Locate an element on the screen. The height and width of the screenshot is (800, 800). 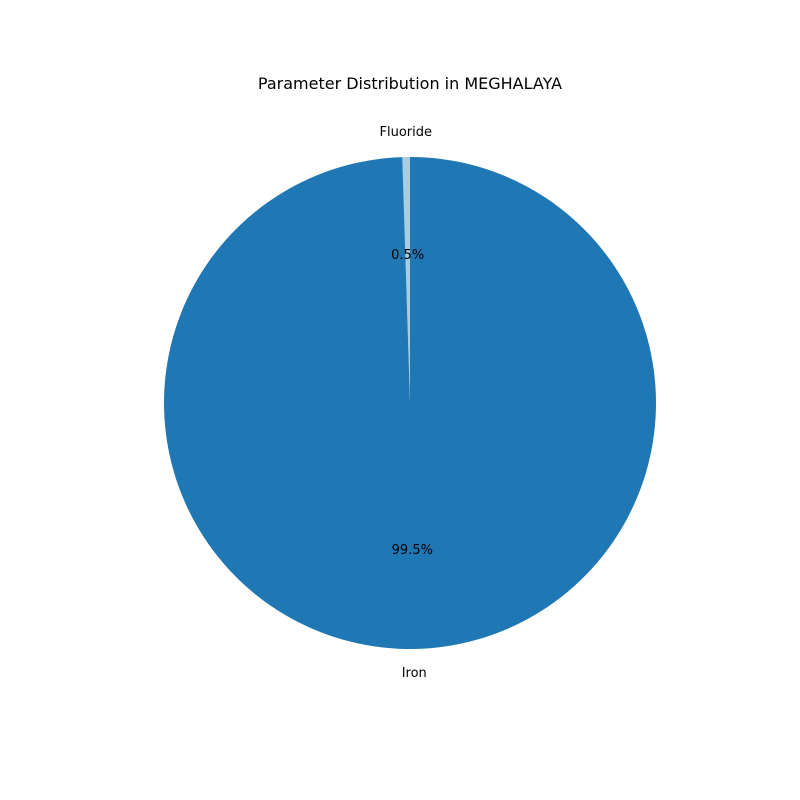
slice-label-iron: Iron is located at coordinates (414, 673).